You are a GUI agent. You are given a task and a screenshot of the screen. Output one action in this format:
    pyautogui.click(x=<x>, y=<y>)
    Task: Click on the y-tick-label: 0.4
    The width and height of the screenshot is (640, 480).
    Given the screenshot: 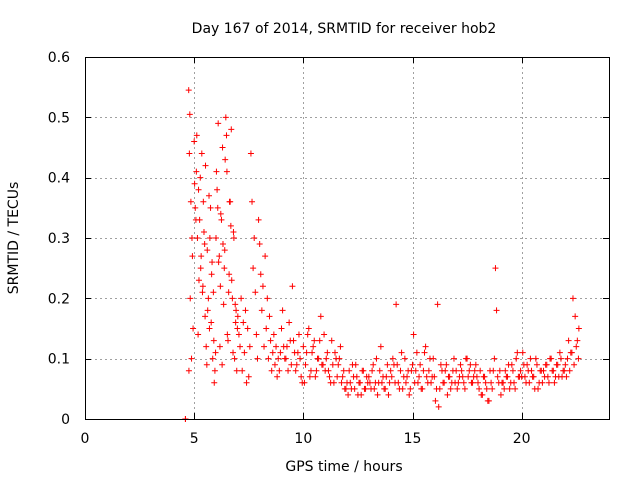 What is the action you would take?
    pyautogui.click(x=59, y=179)
    